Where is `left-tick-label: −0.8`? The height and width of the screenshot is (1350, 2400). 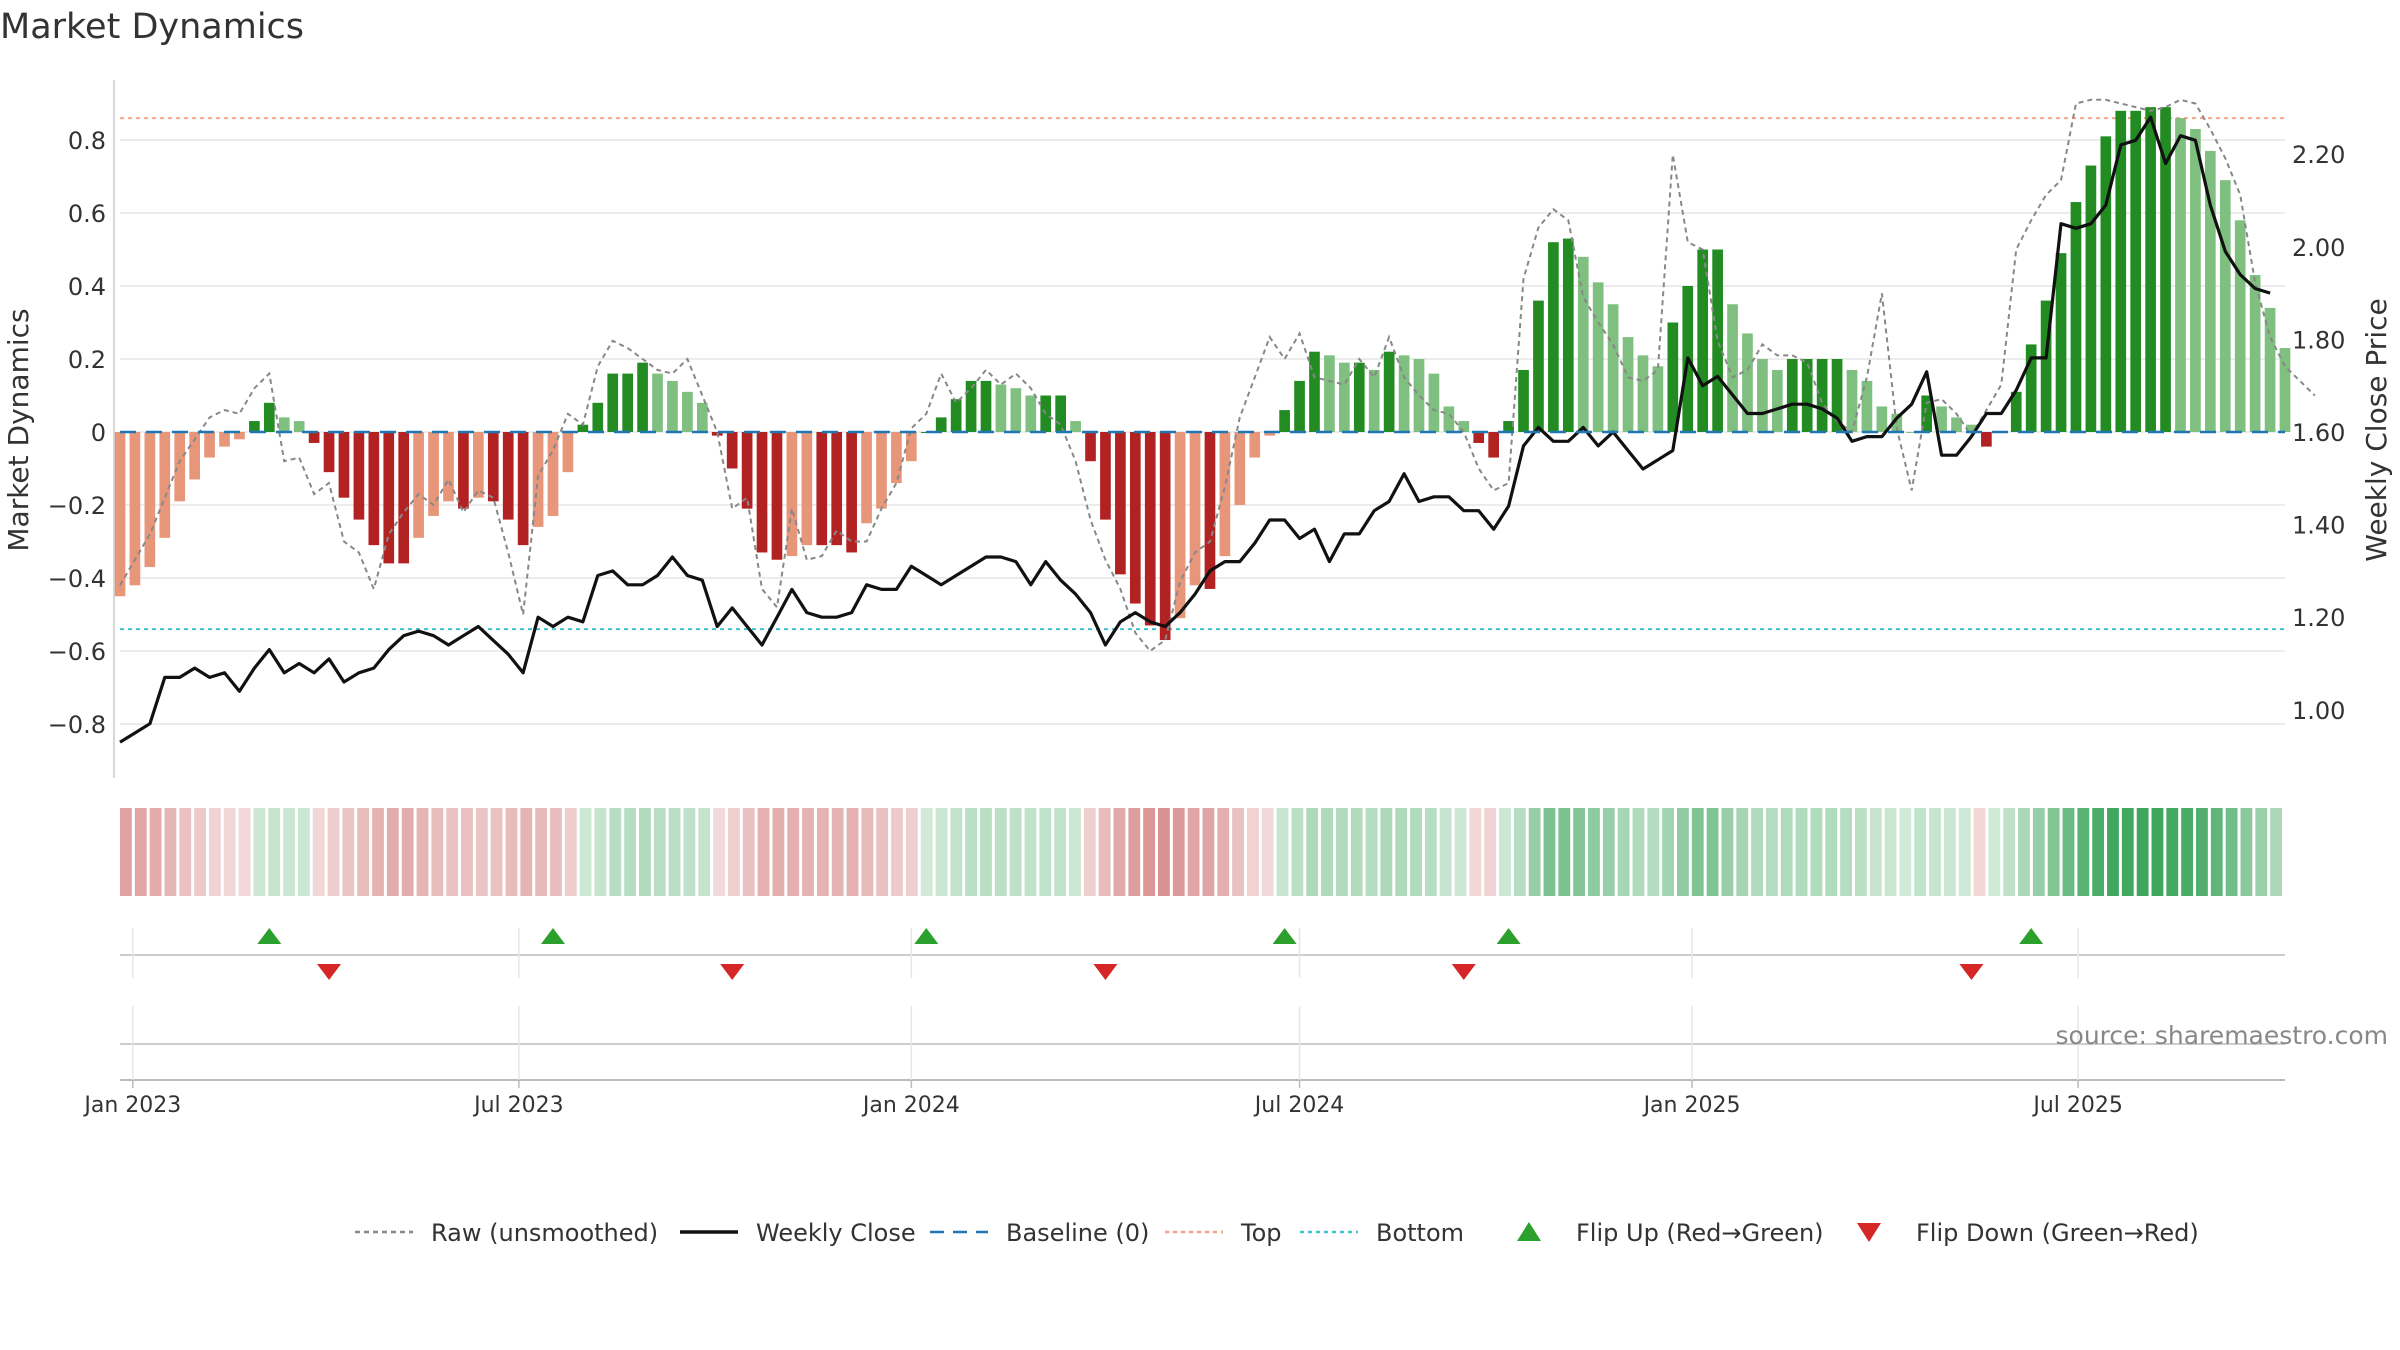 left-tick-label: −0.8 is located at coordinates (77, 725).